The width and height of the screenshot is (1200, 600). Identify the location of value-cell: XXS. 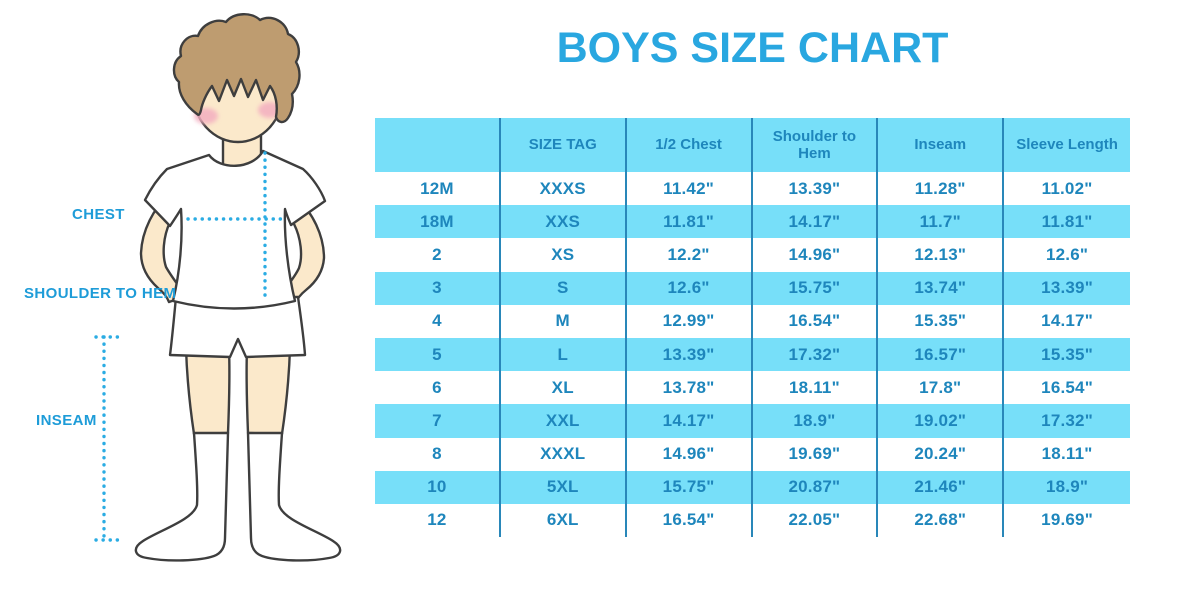
(563, 222).